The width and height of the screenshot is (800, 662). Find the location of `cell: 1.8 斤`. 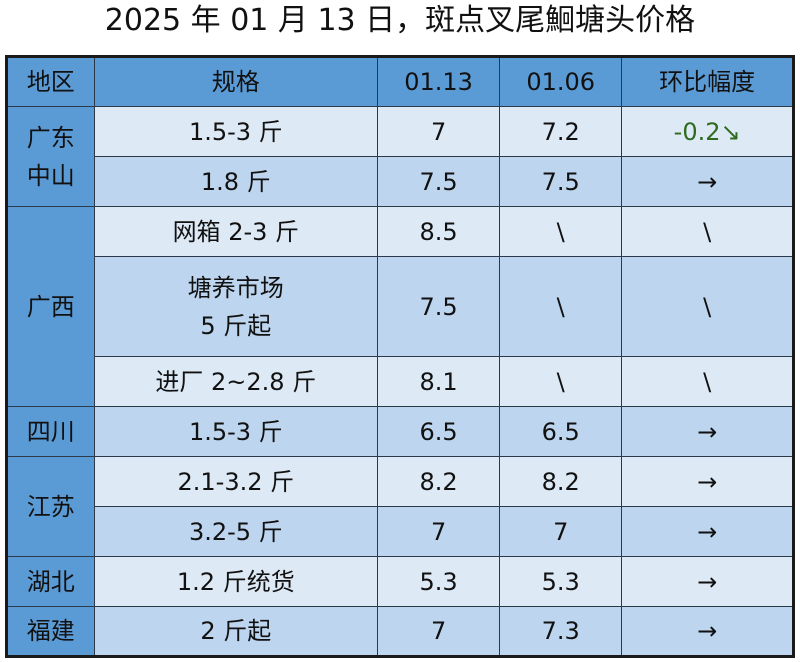

cell: 1.8 斤 is located at coordinates (236, 181).